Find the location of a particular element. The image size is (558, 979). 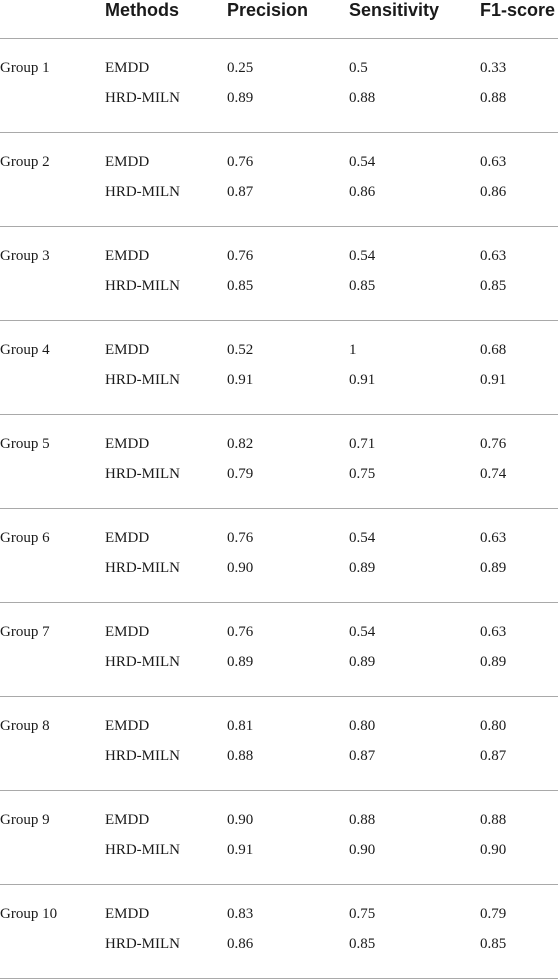

sensitivity-cell: 0.5 is located at coordinates (358, 68).